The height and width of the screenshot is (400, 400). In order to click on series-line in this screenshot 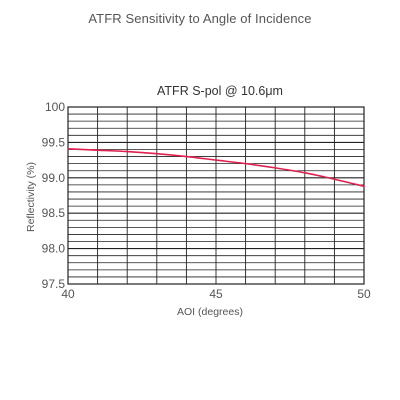, I will do `click(216, 167)`.